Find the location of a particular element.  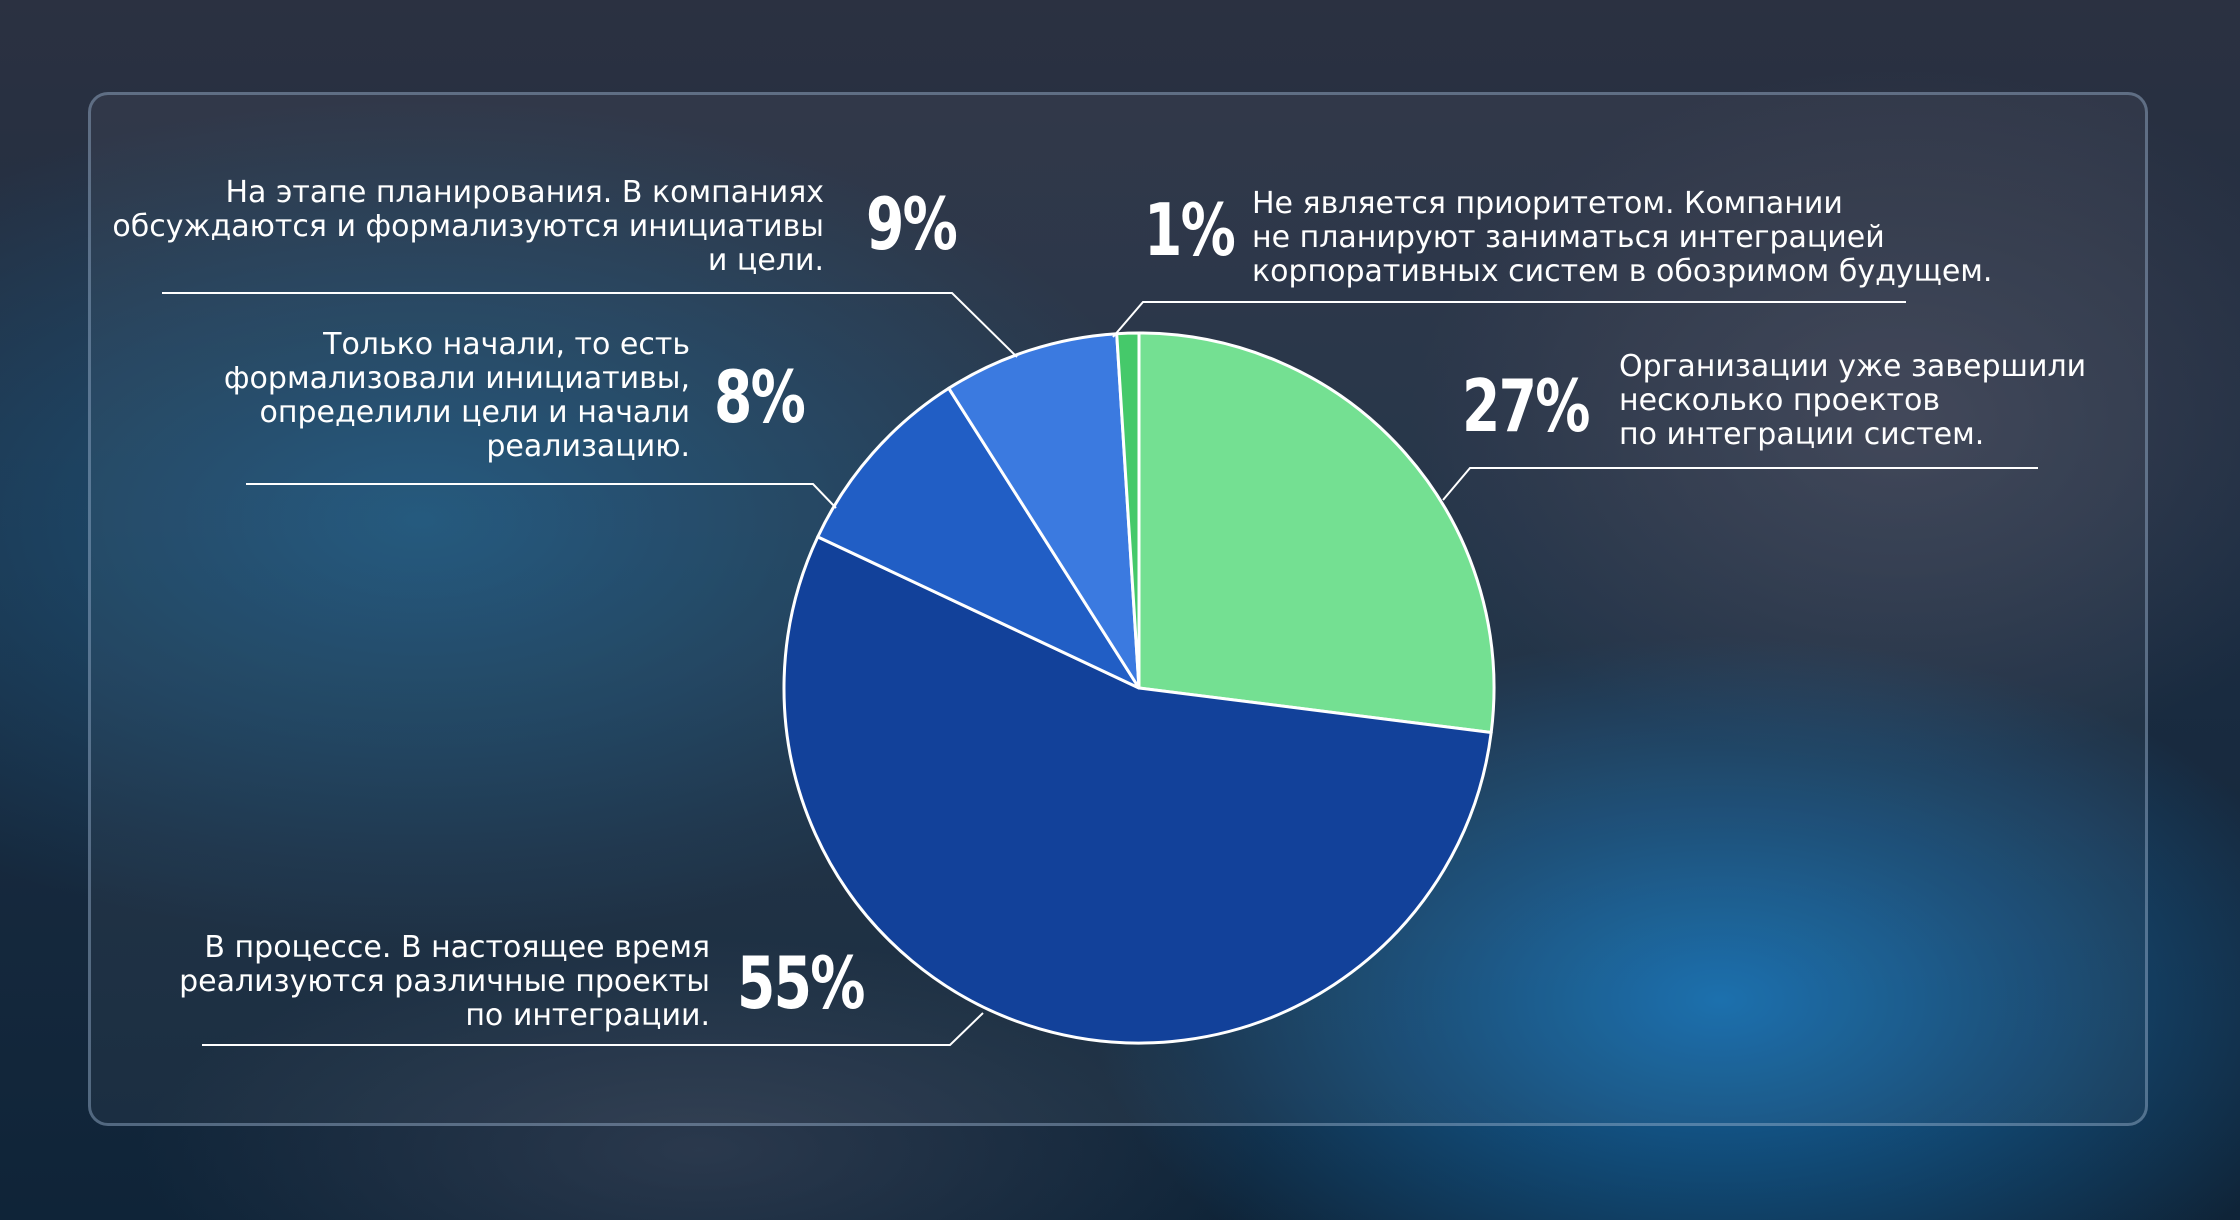

slice-label-line: Организации уже завершили is located at coordinates (1853, 366).